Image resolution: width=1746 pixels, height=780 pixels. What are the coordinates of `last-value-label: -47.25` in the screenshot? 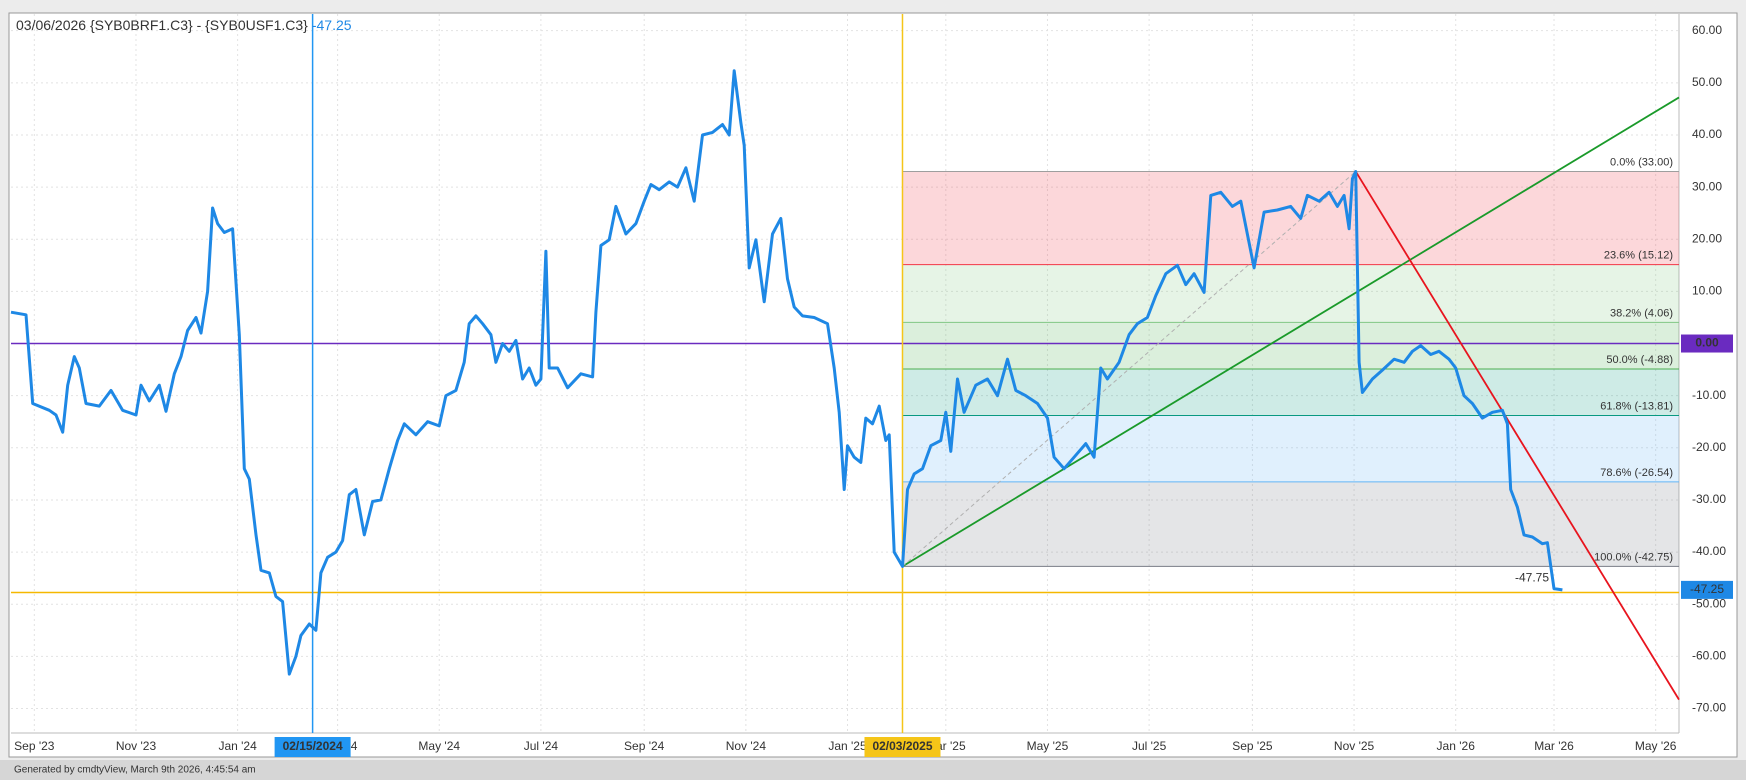 It's located at (1707, 589).